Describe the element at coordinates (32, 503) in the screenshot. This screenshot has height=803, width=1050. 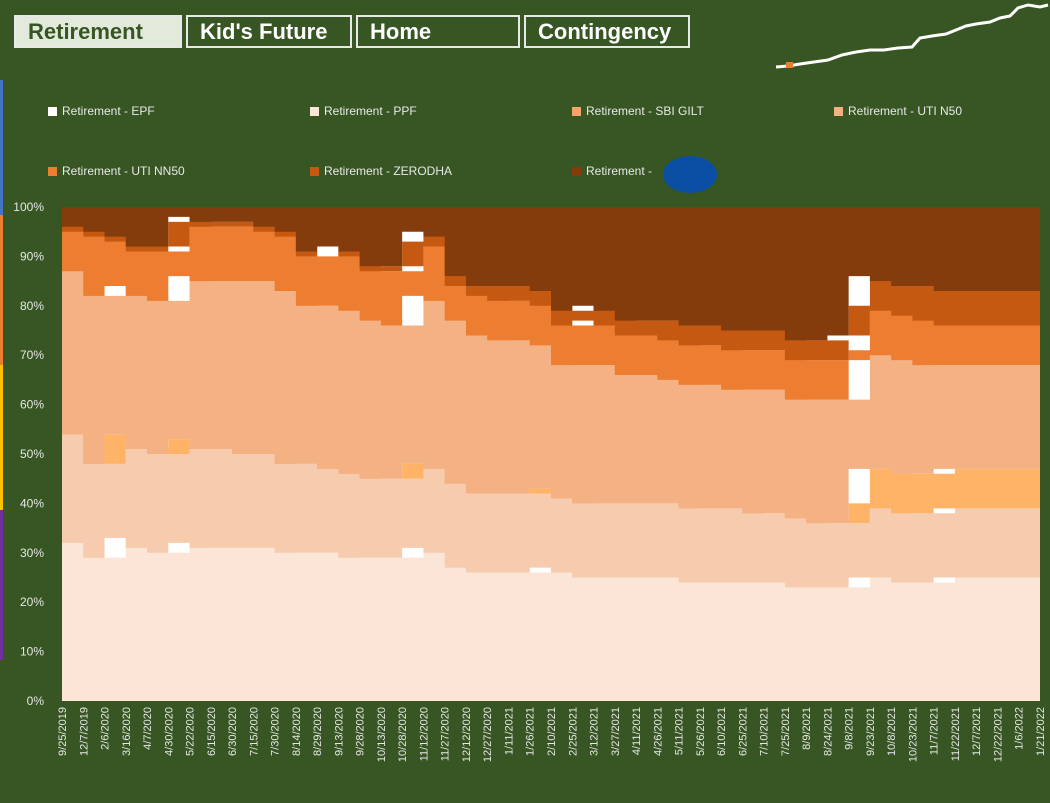
I see `y-tick-label: 40%` at that location.